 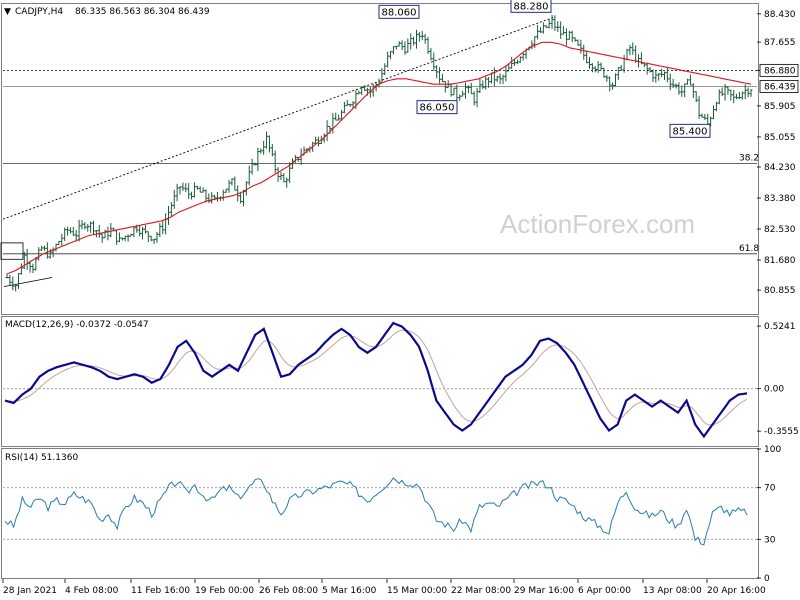 I want to click on macd-y-tick-label: 0.00, so click(x=774, y=390).